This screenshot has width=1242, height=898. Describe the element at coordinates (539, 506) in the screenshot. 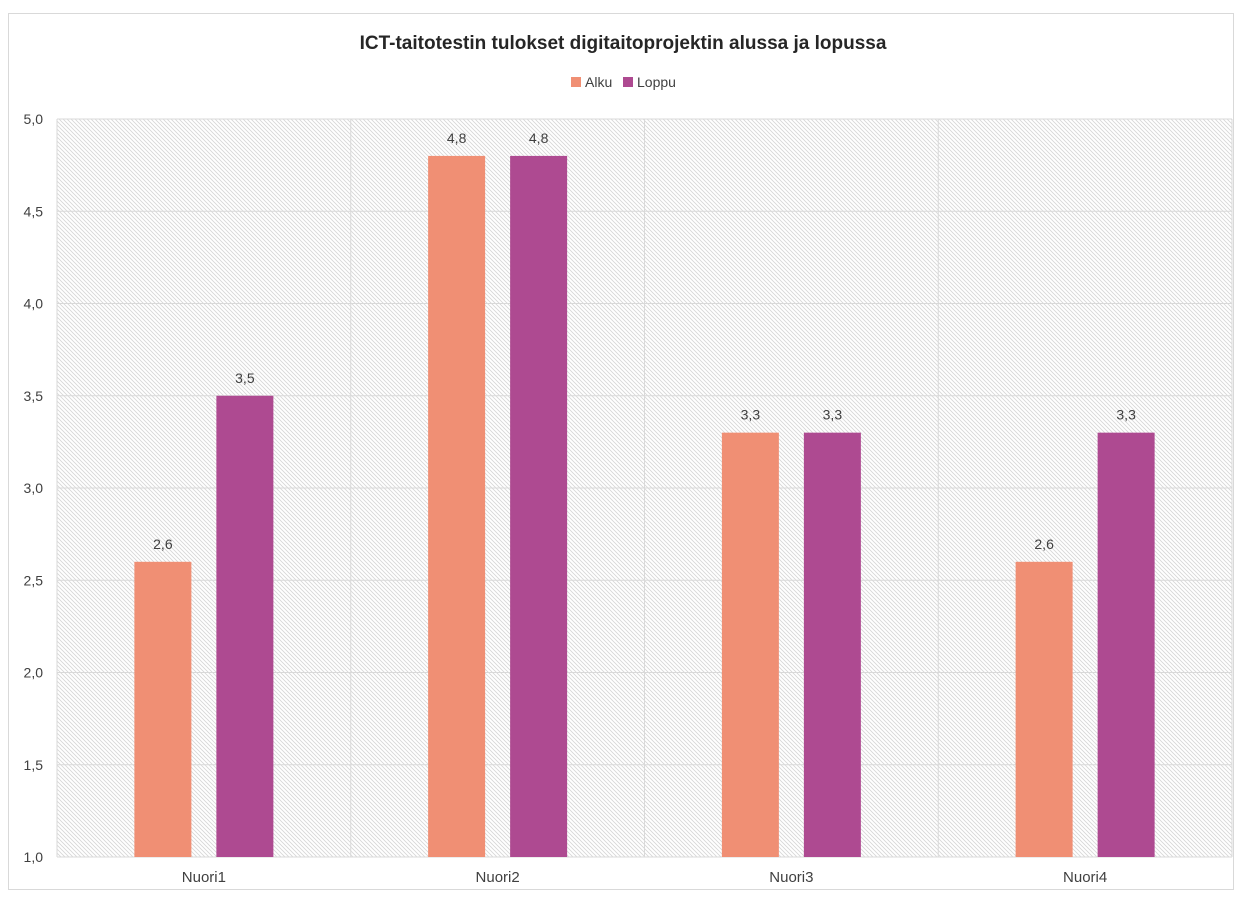

I see `bar-loppu-nuori2` at that location.